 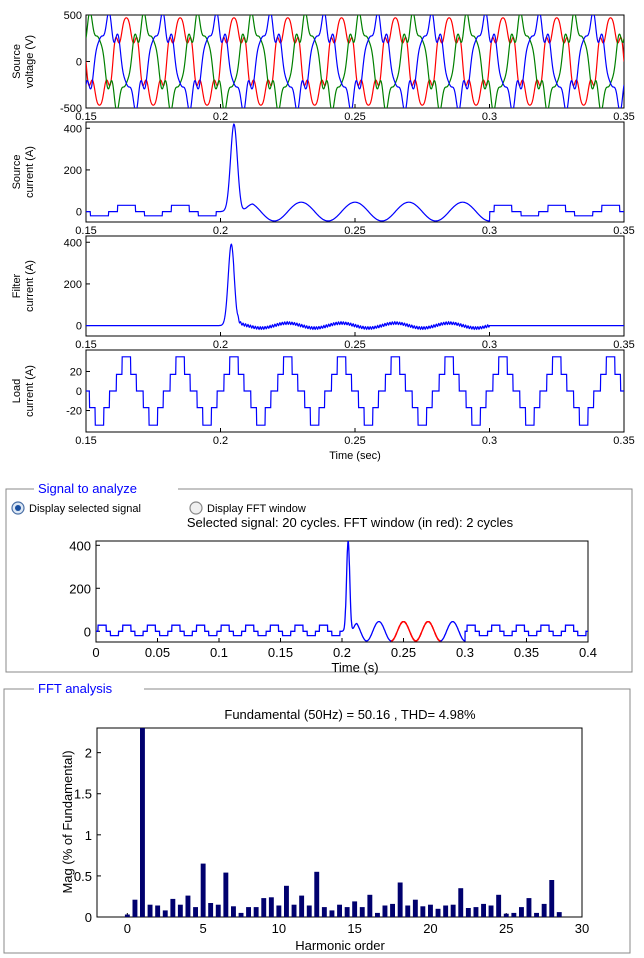 What do you see at coordinates (71, 109) in the screenshot?
I see `scope-ytick-label: -500` at bounding box center [71, 109].